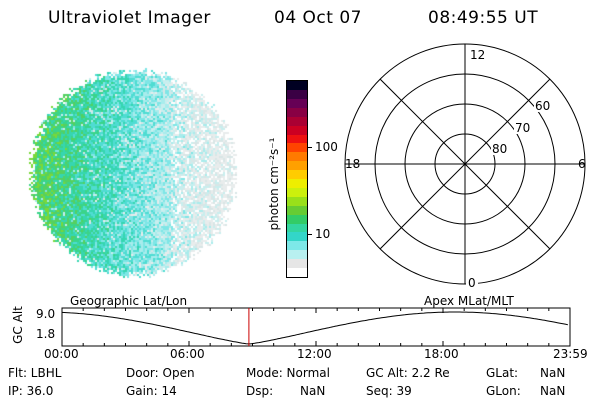  I want to click on dsp-label: Dsp:, so click(260, 391).